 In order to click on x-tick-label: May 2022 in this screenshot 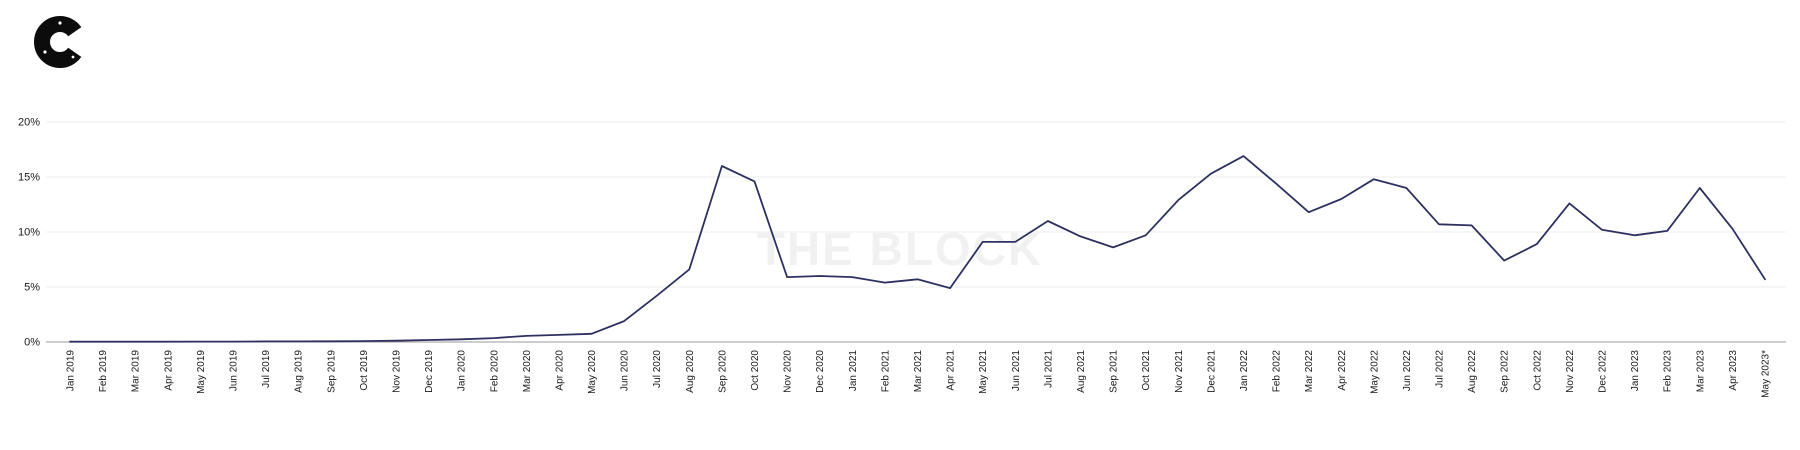, I will do `click(1374, 372)`.